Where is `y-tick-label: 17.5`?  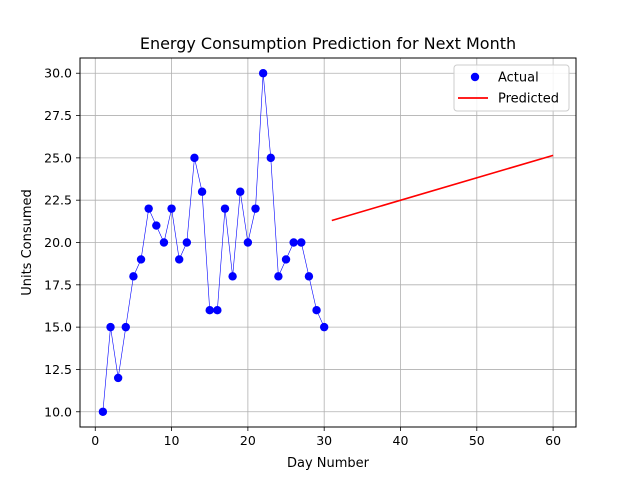 y-tick-label: 17.5 is located at coordinates (58, 284).